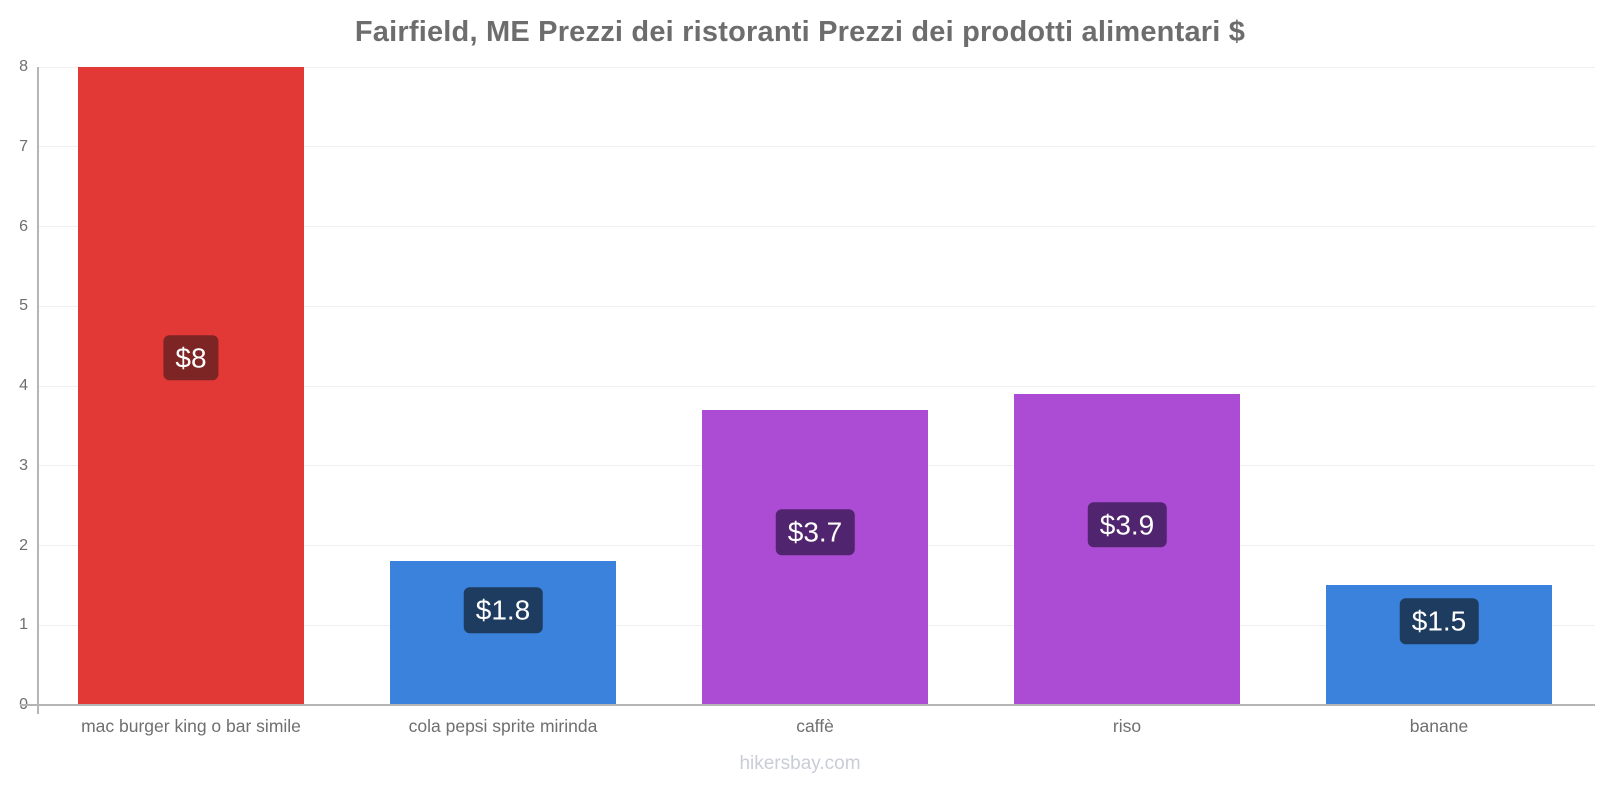  I want to click on x-axis-category-label: banane, so click(1439, 726).